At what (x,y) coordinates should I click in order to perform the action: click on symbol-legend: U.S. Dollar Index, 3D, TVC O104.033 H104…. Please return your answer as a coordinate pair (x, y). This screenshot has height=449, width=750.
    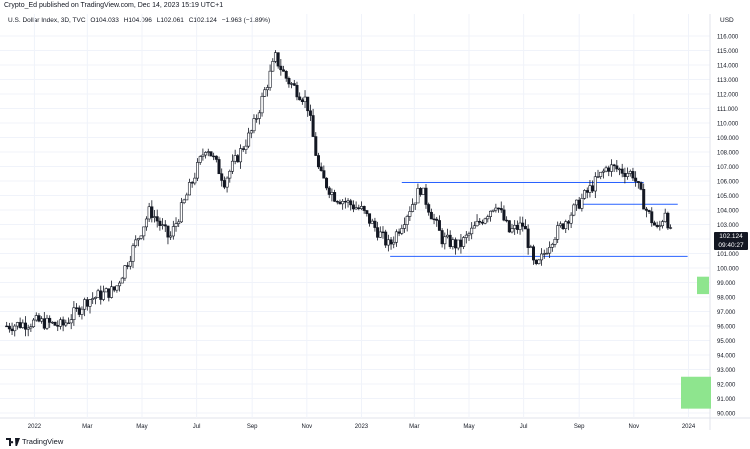
    Looking at the image, I should click on (140, 20).